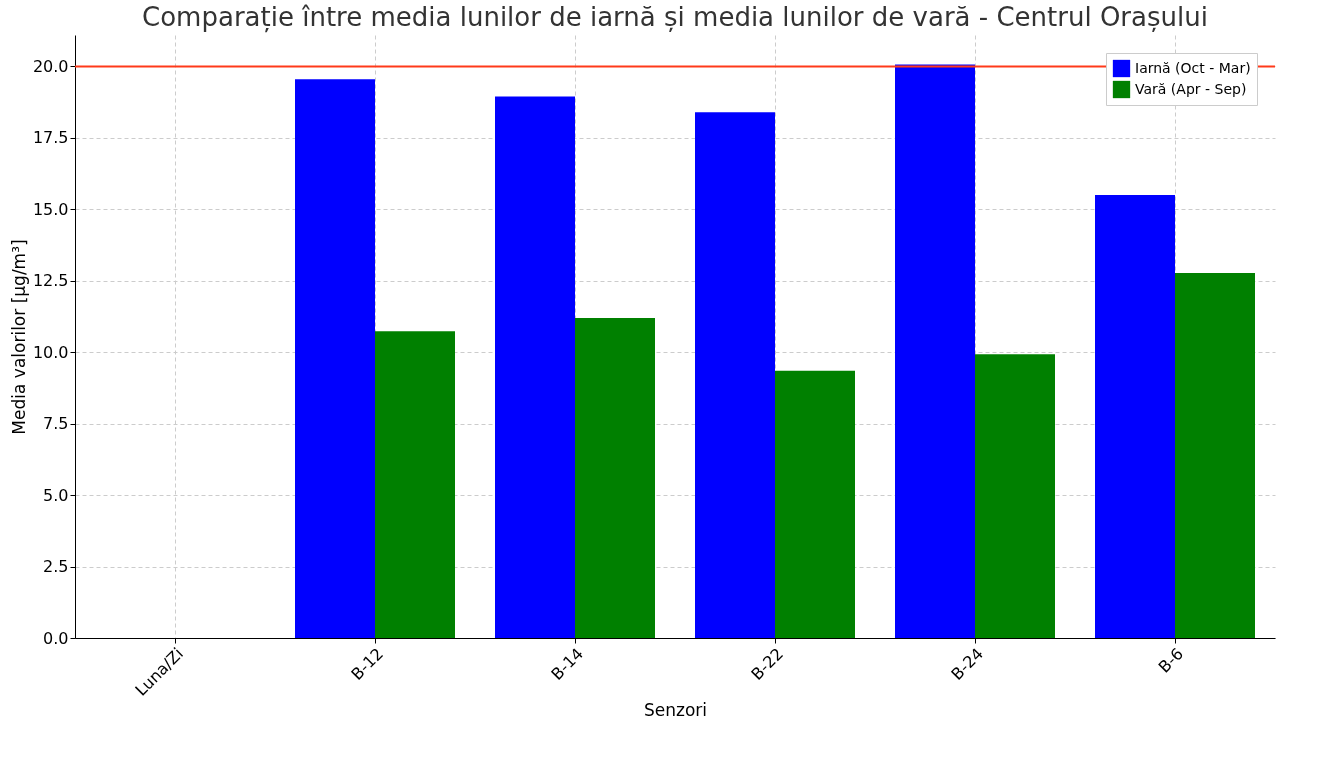  I want to click on y-tick-label: 10.0, so click(50, 352).